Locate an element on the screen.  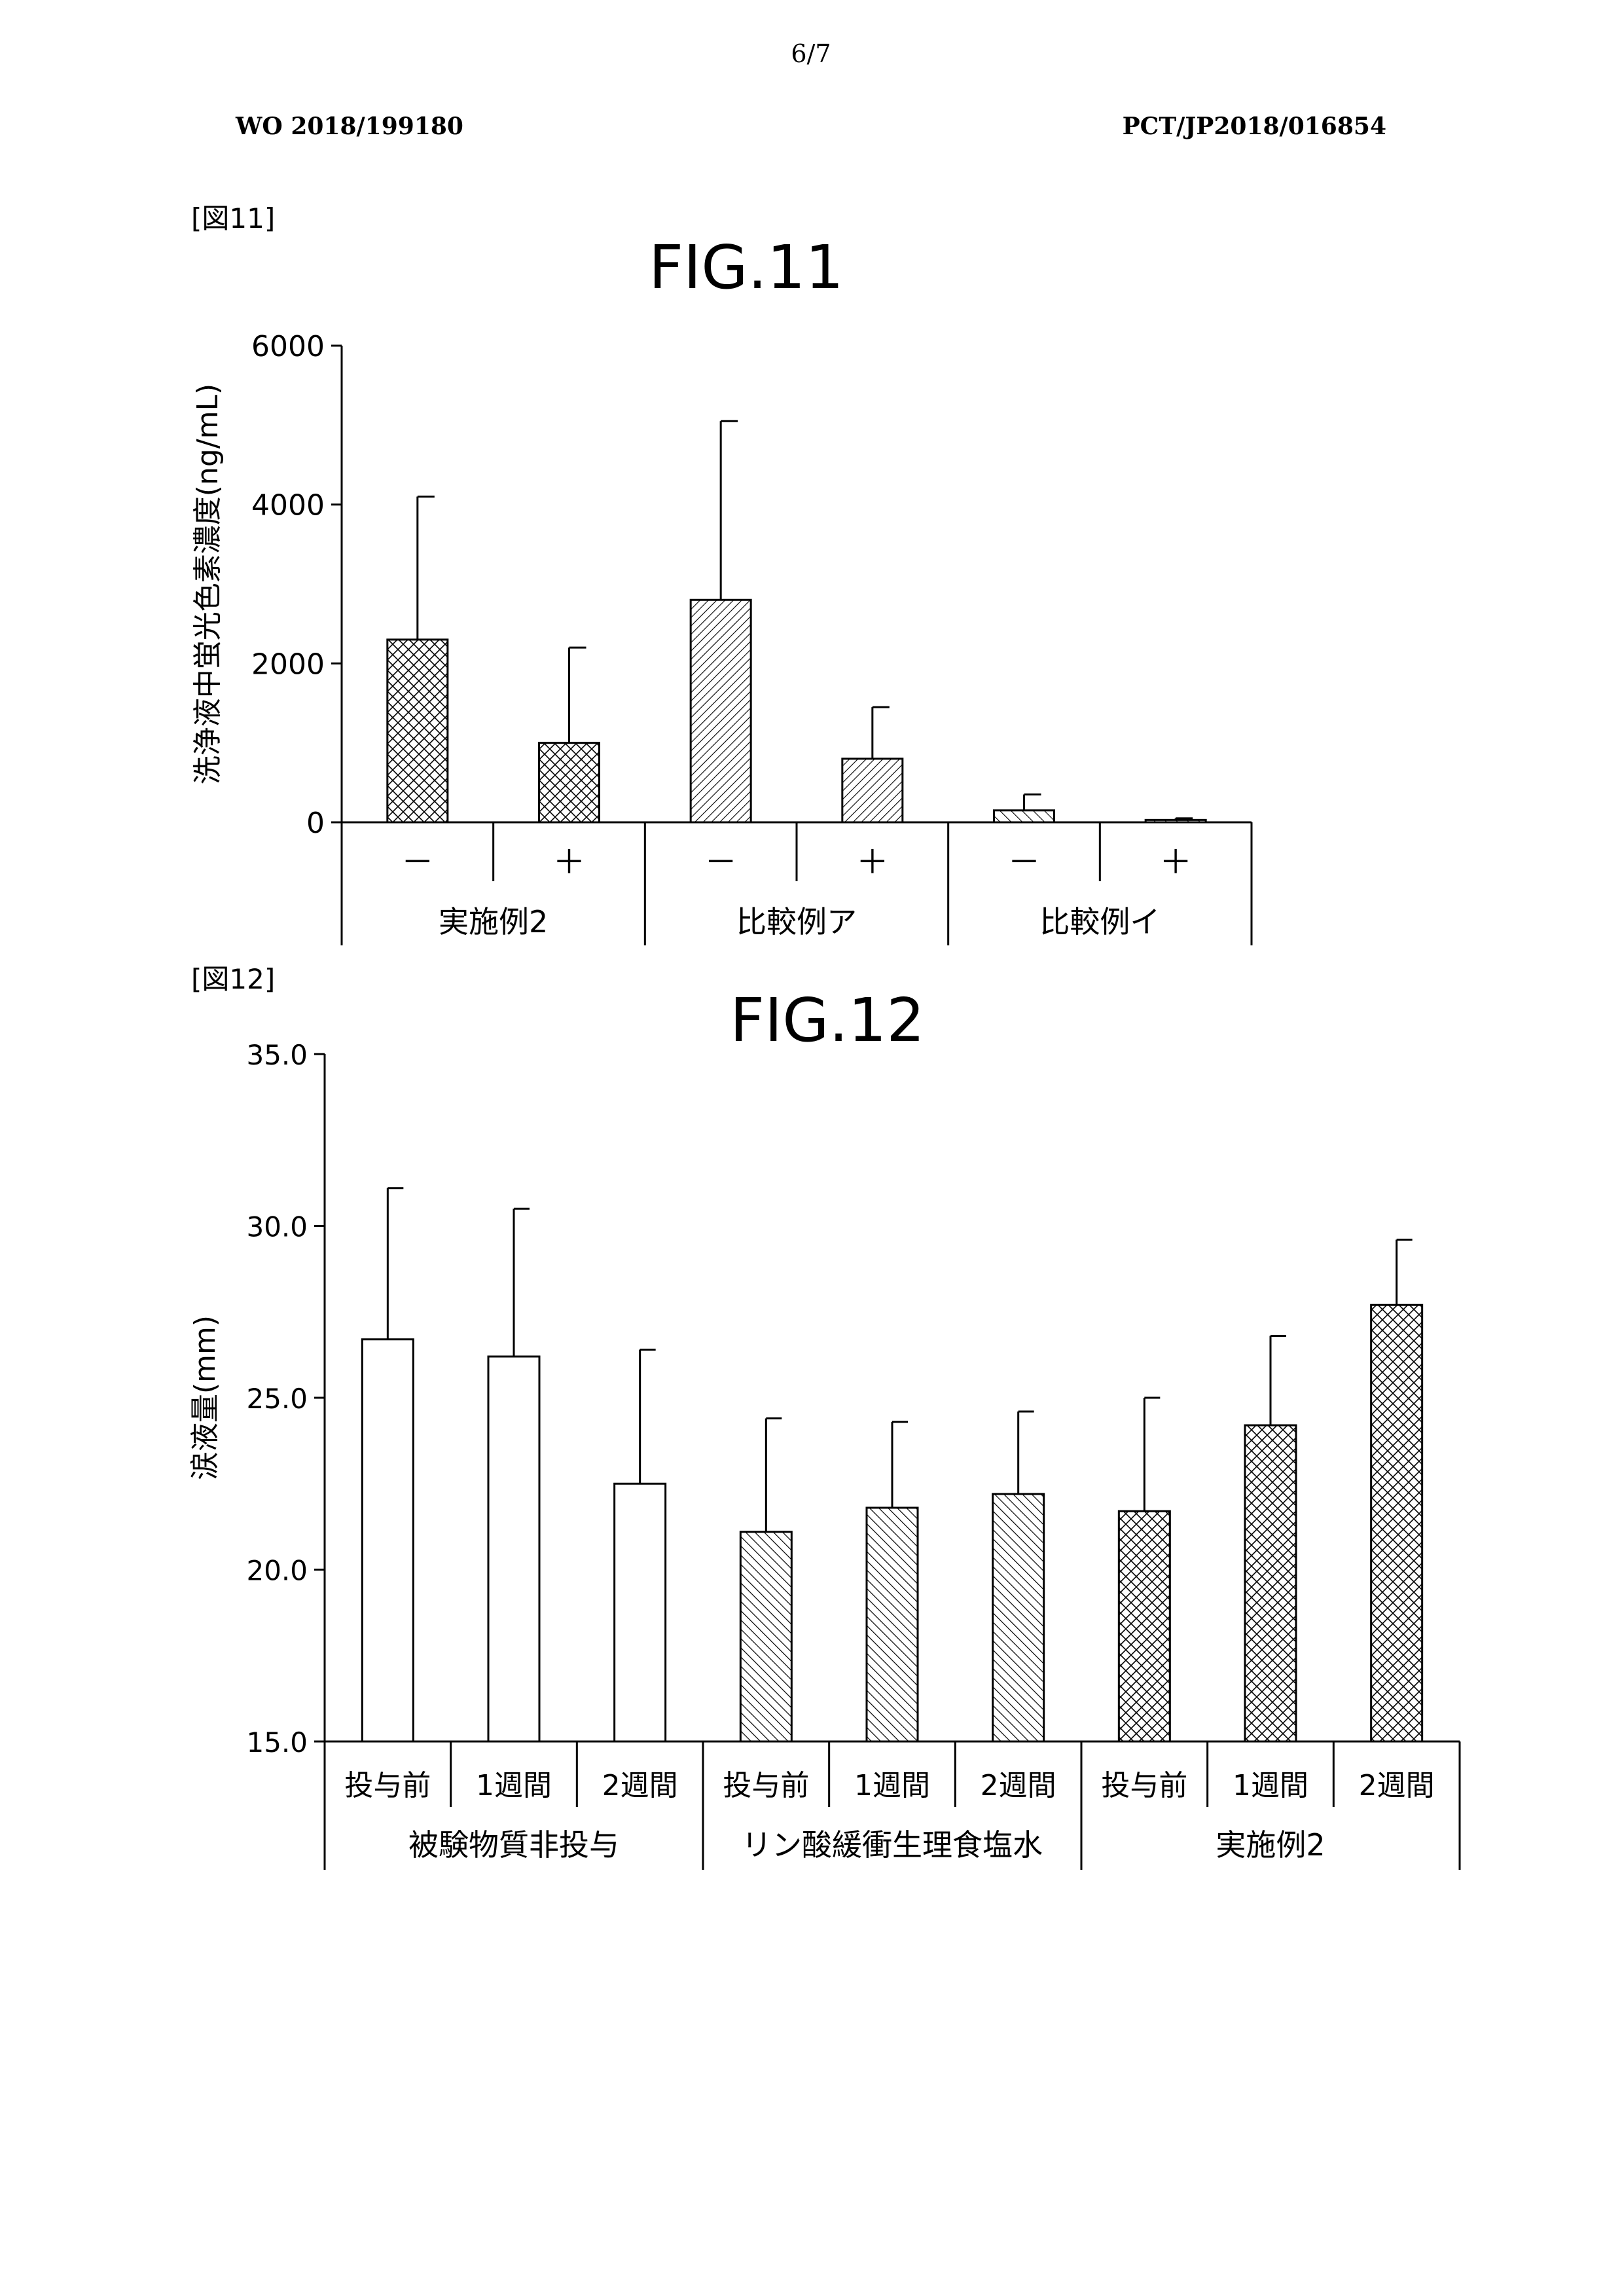
y-tick-label: 20.0 is located at coordinates (277, 1571).